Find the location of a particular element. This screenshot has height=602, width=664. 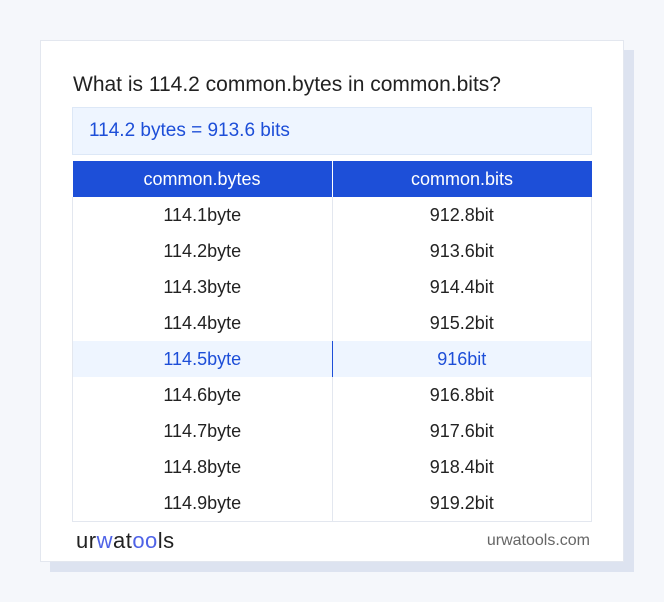

footer: urwatools urwatools.com is located at coordinates (332, 541).